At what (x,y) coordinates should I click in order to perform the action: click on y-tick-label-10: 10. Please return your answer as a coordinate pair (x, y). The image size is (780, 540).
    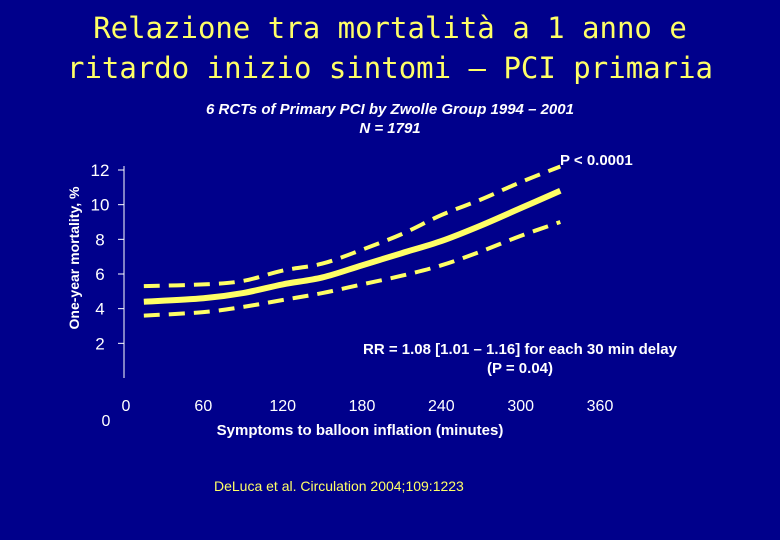
    Looking at the image, I should click on (100, 205).